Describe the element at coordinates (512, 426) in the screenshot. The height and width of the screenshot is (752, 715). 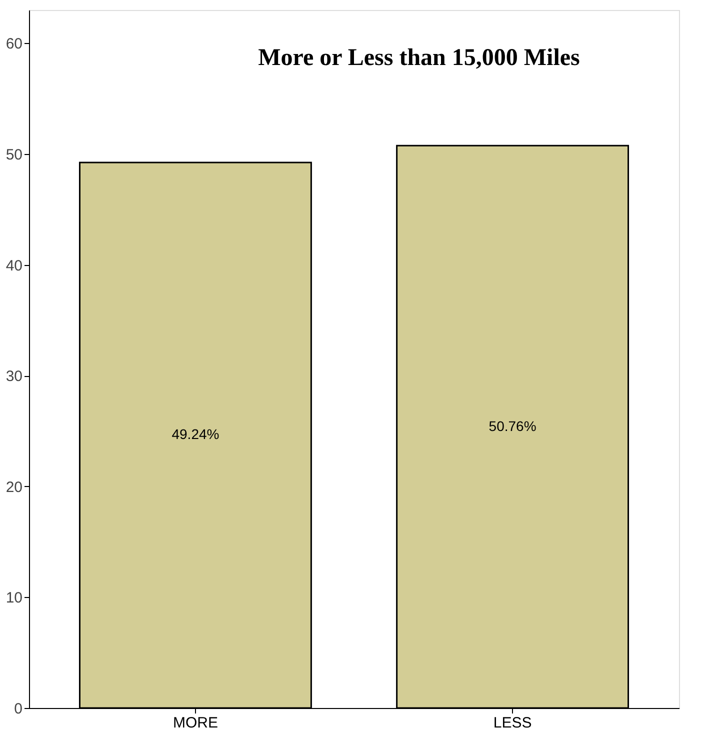
I see `data-label: 50.76%` at that location.